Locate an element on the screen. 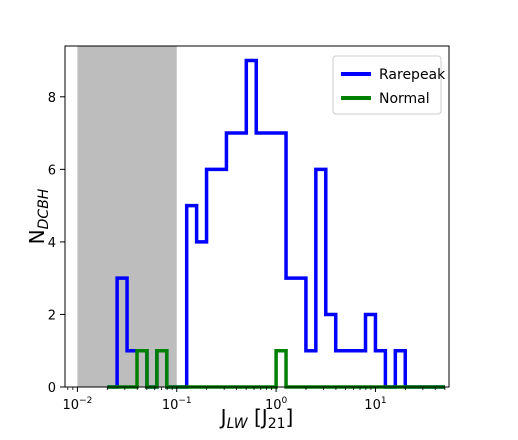  x-tick-label: 10⁻² is located at coordinates (77, 404).